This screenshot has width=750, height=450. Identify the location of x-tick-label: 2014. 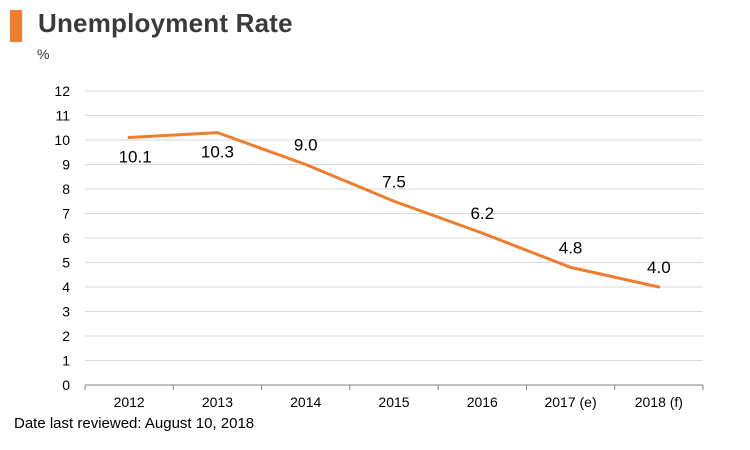
(305, 402).